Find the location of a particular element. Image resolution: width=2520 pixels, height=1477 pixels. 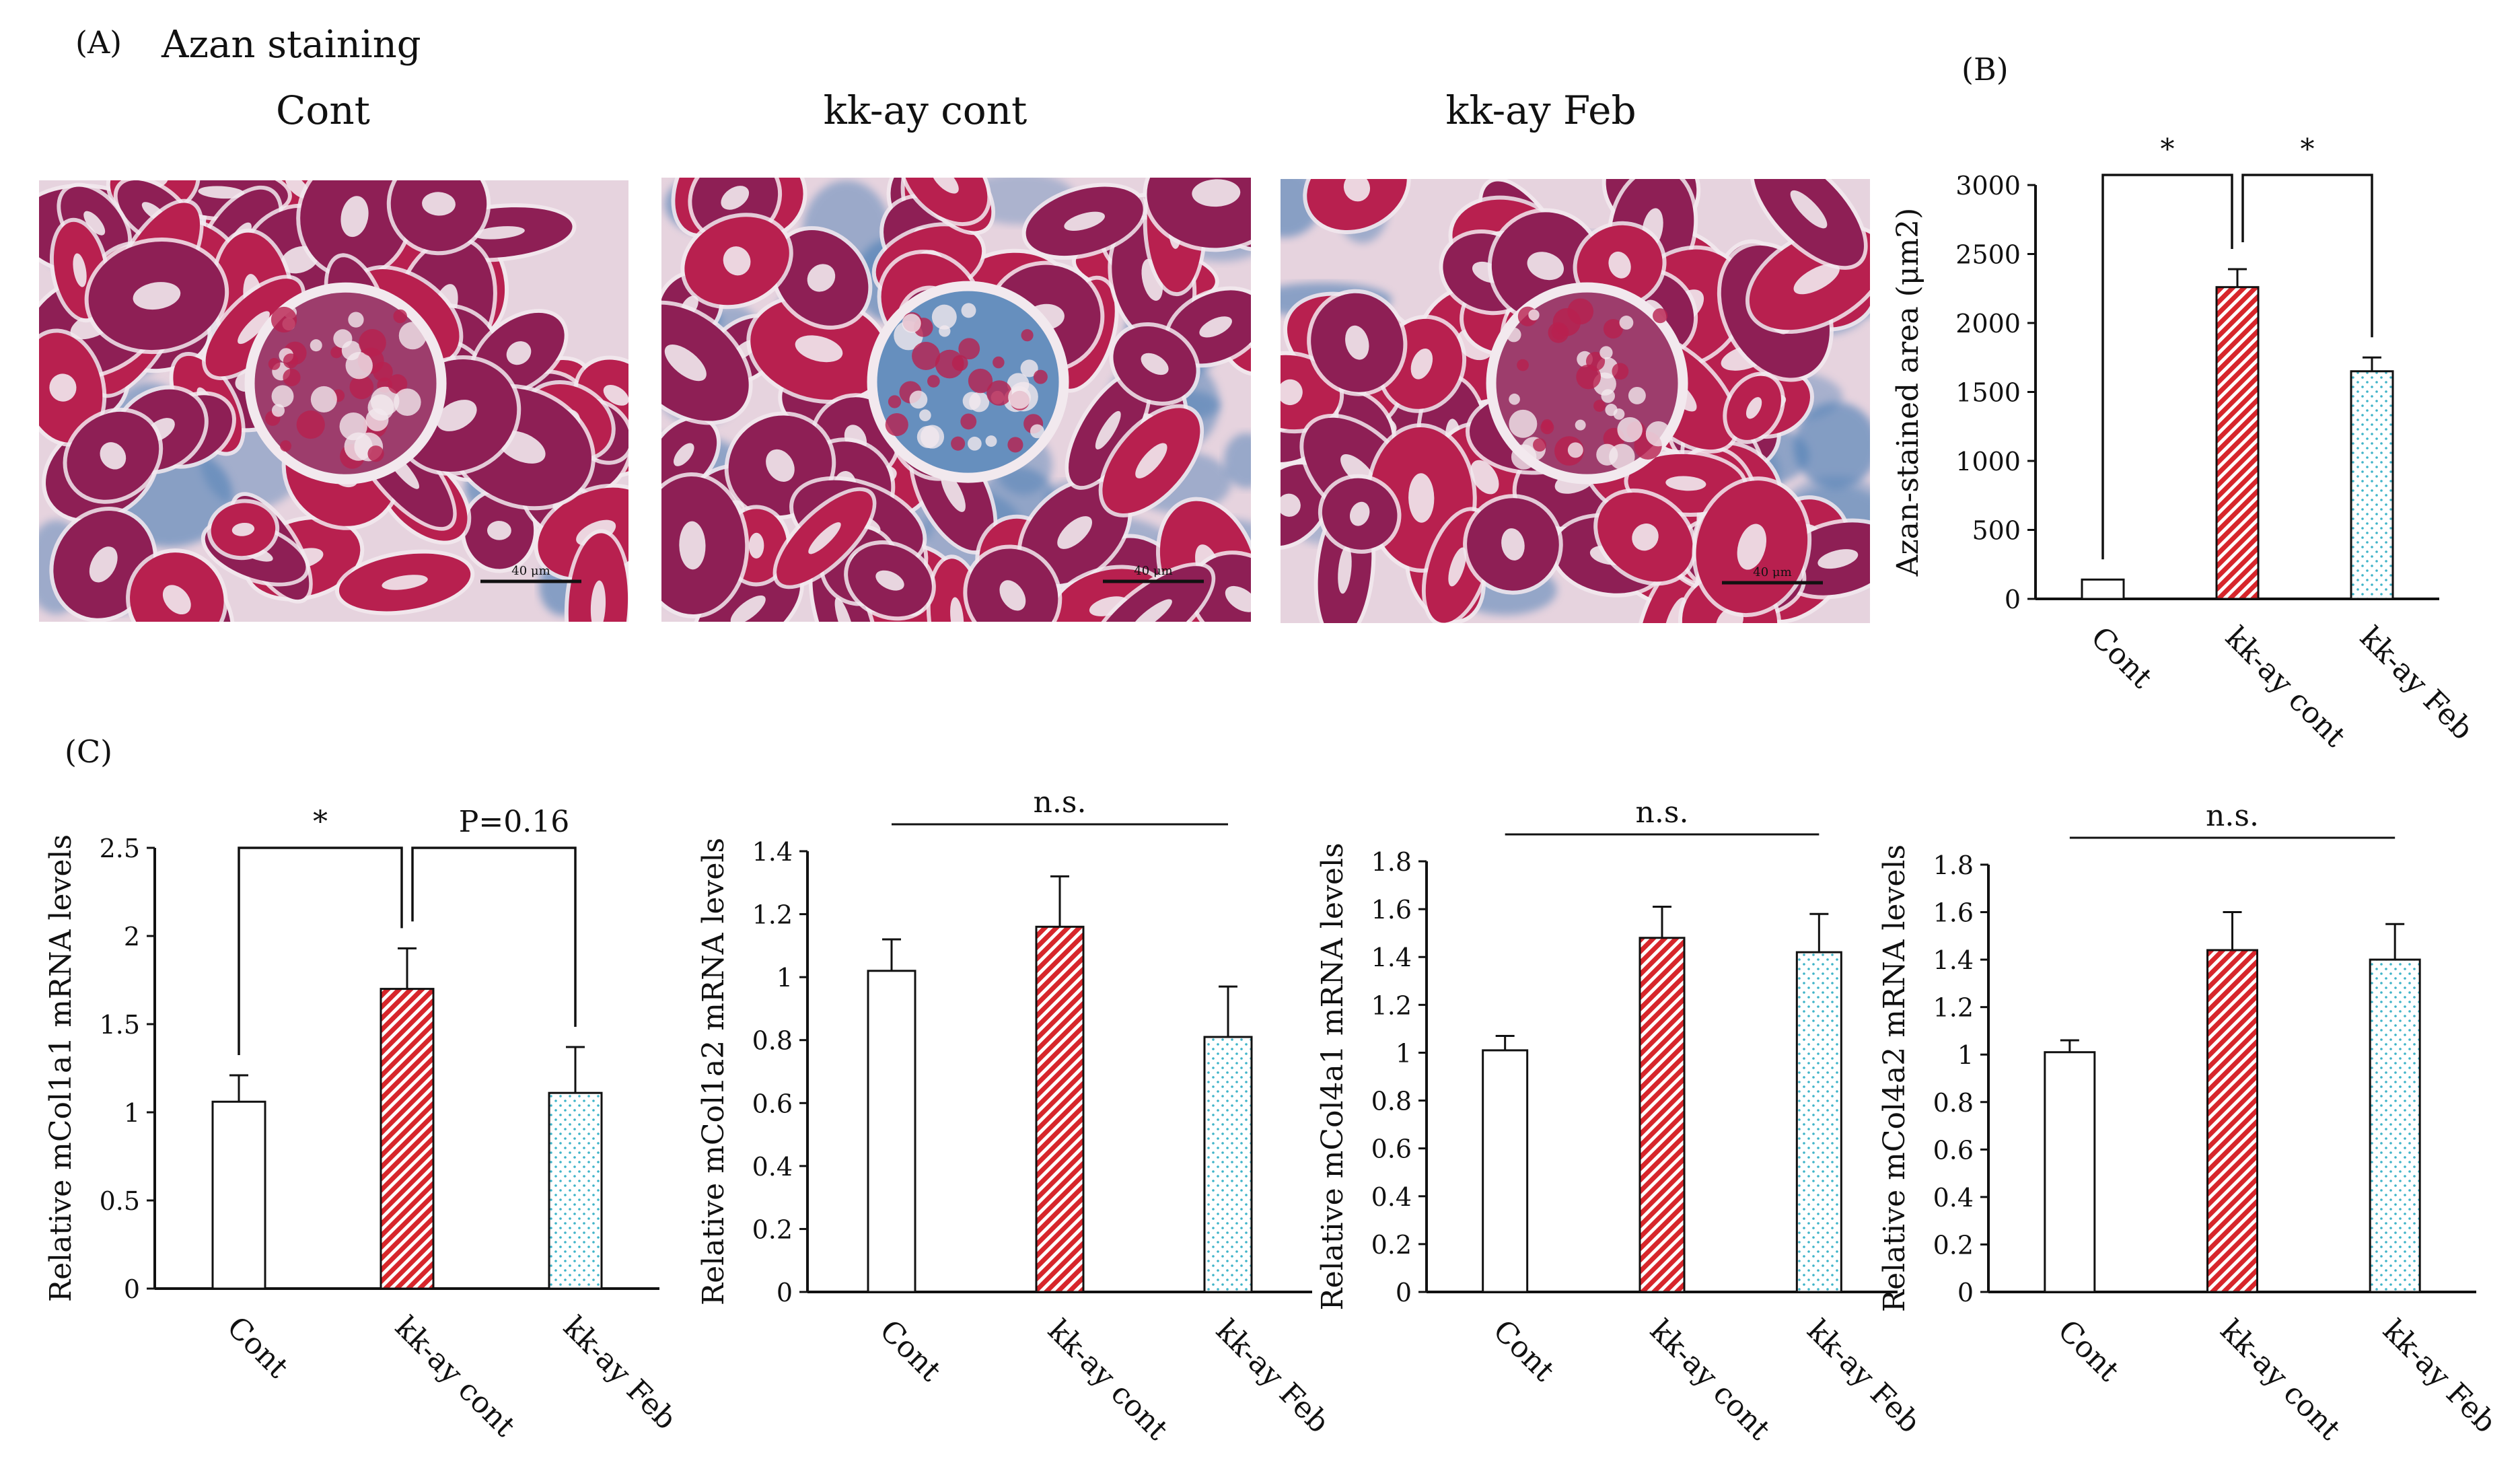

image-title-kkay-feb: kk-ay Feb is located at coordinates (1541, 110).